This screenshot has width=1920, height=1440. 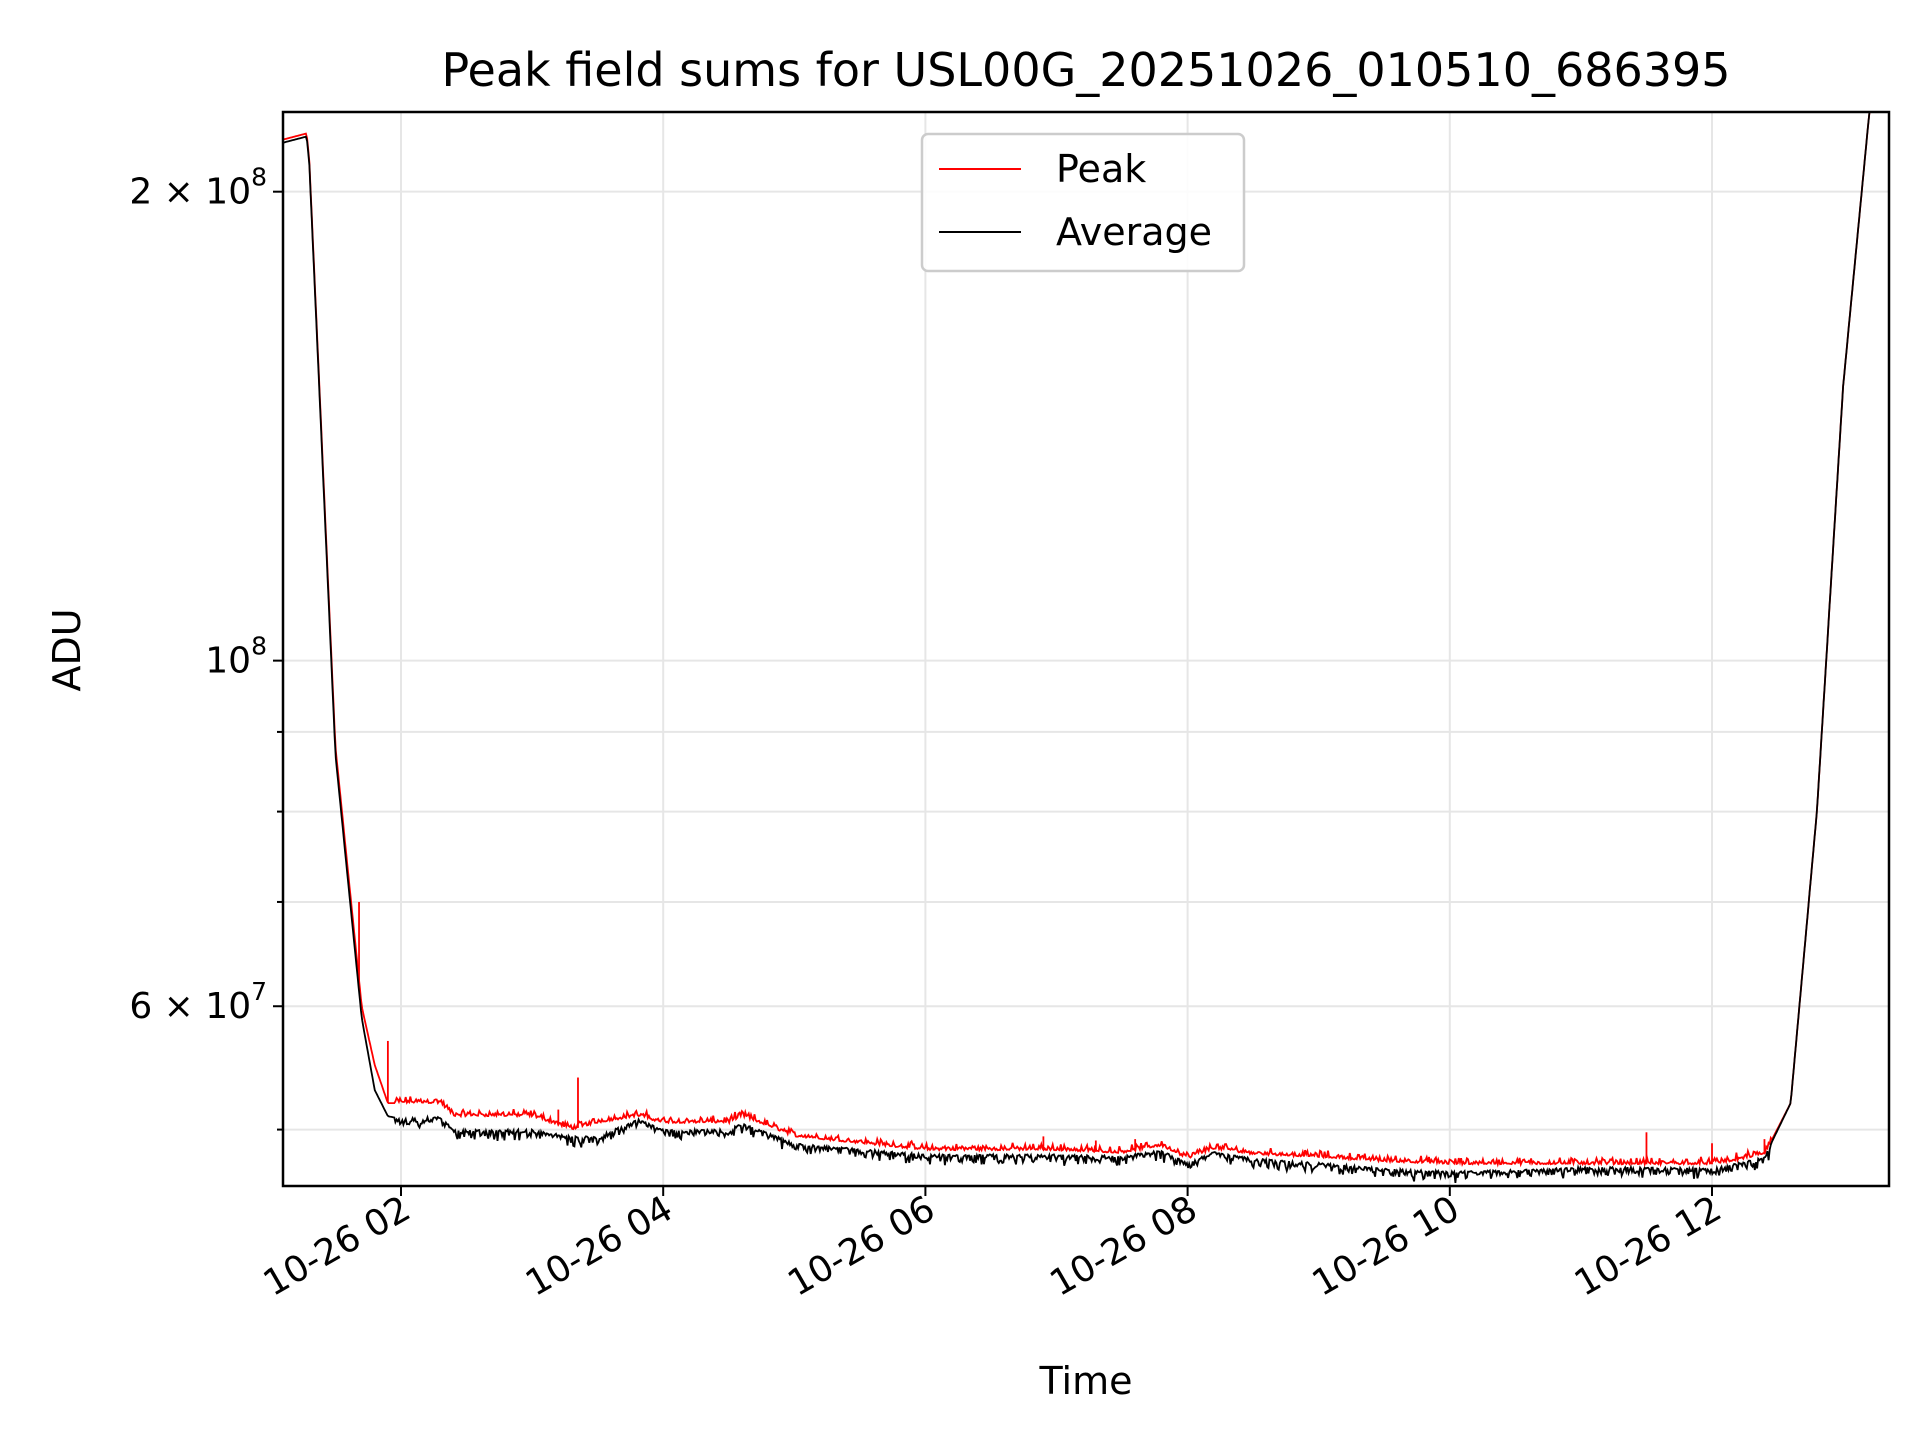 I want to click on x-tick-label: 10-26 06, so click(x=861, y=1246).